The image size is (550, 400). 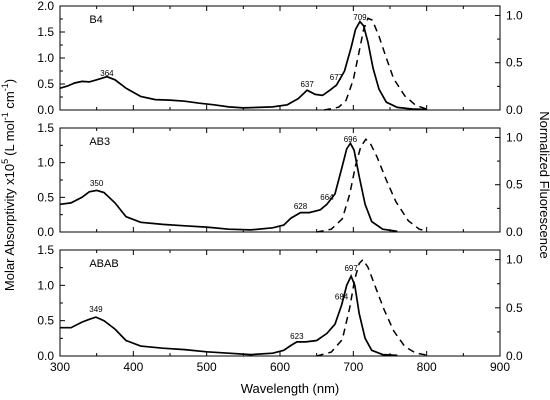 What do you see at coordinates (107, 73) in the screenshot?
I see `peak-label: 364` at bounding box center [107, 73].